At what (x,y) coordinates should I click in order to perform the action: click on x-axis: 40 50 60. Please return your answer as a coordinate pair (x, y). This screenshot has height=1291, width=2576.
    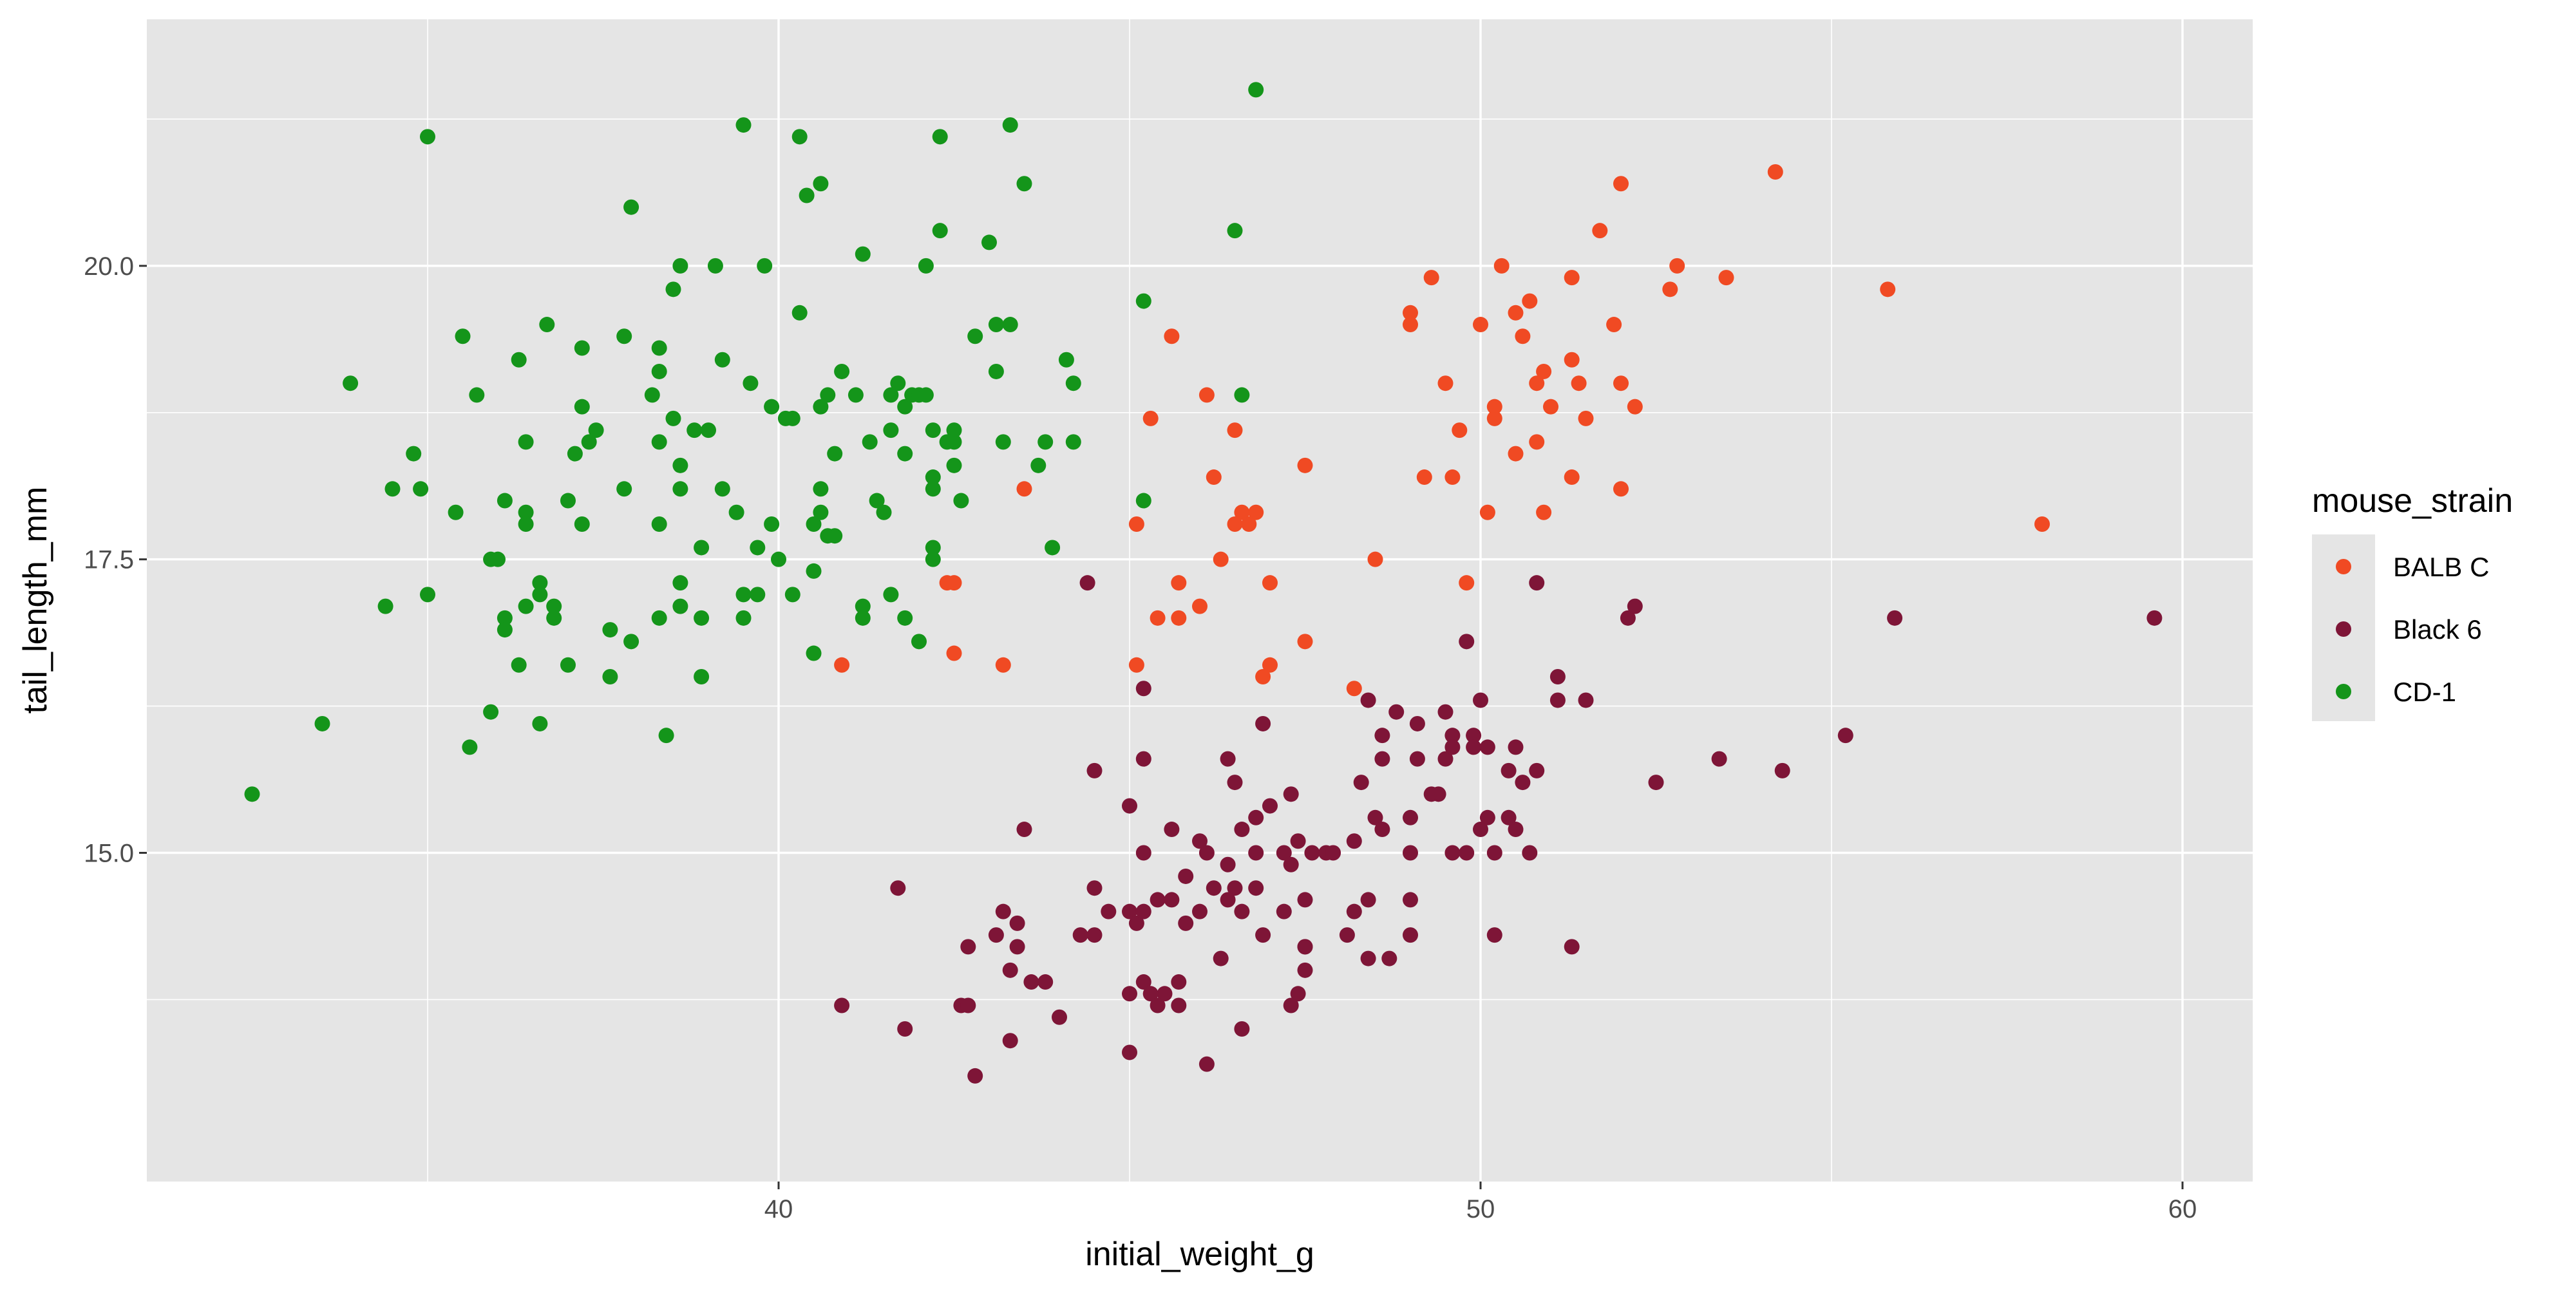
    Looking at the image, I should click on (1481, 1202).